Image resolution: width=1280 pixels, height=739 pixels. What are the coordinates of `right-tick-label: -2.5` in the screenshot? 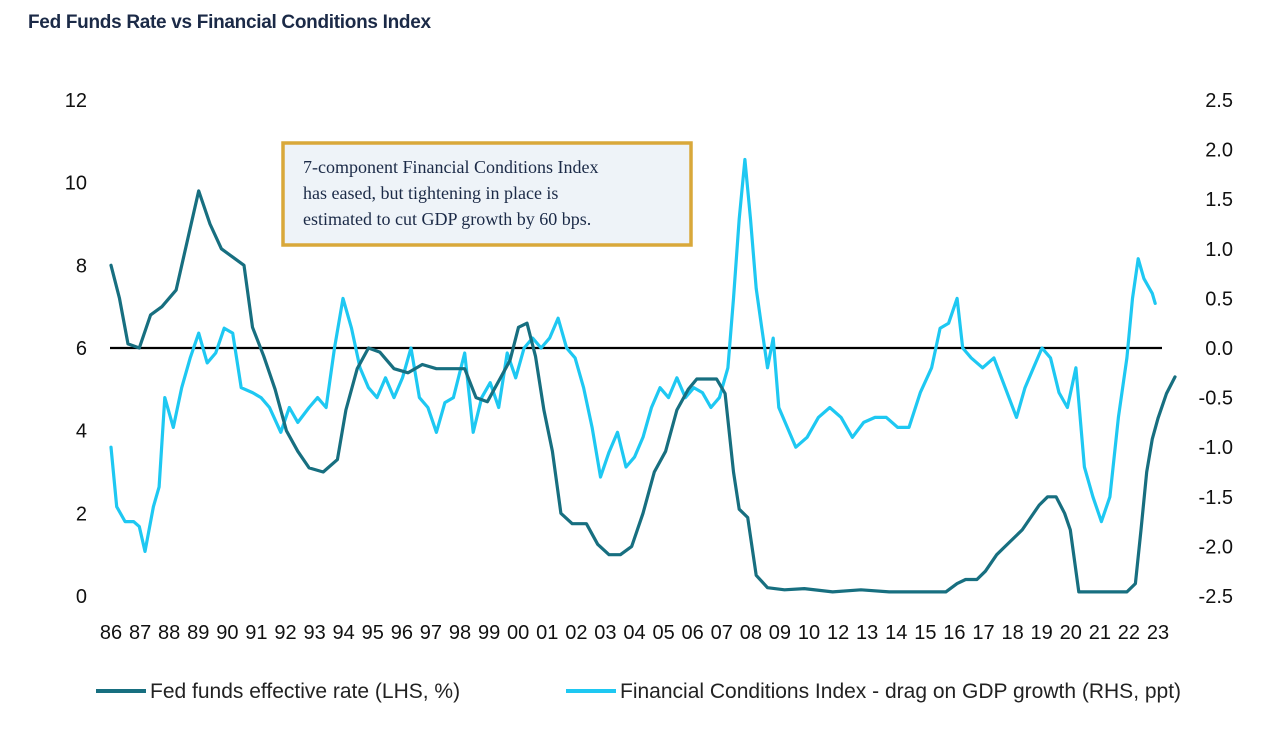 It's located at (1216, 597).